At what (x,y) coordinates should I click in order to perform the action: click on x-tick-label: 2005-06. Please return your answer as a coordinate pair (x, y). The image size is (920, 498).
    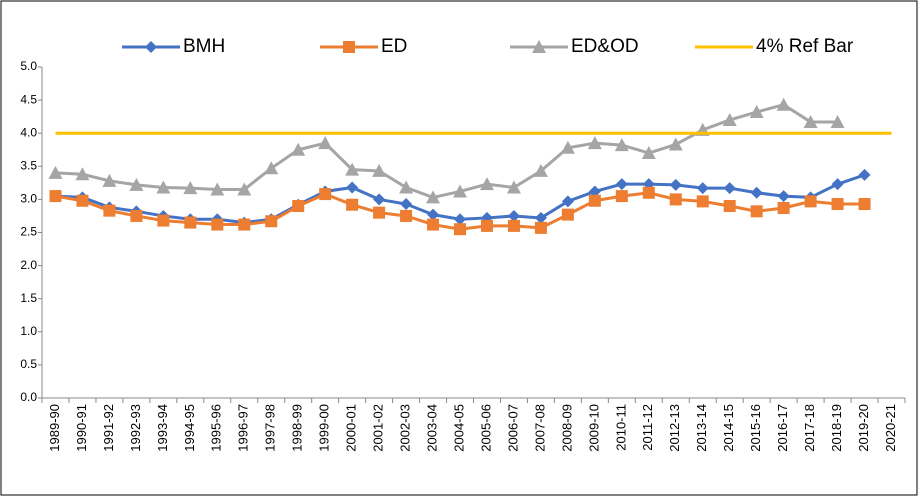
    Looking at the image, I should click on (485, 428).